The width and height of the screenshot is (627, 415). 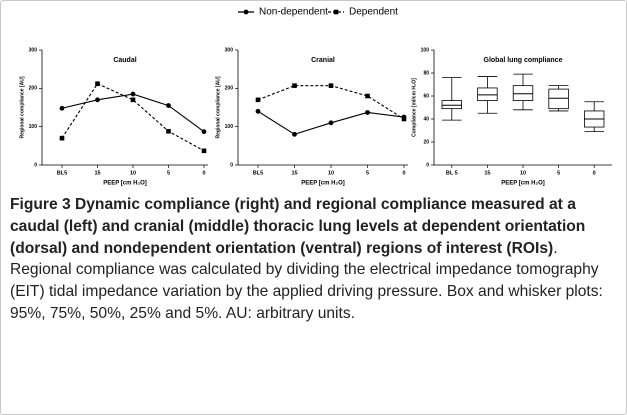 What do you see at coordinates (373, 12) in the screenshot?
I see `legend-label: Dependent` at bounding box center [373, 12].